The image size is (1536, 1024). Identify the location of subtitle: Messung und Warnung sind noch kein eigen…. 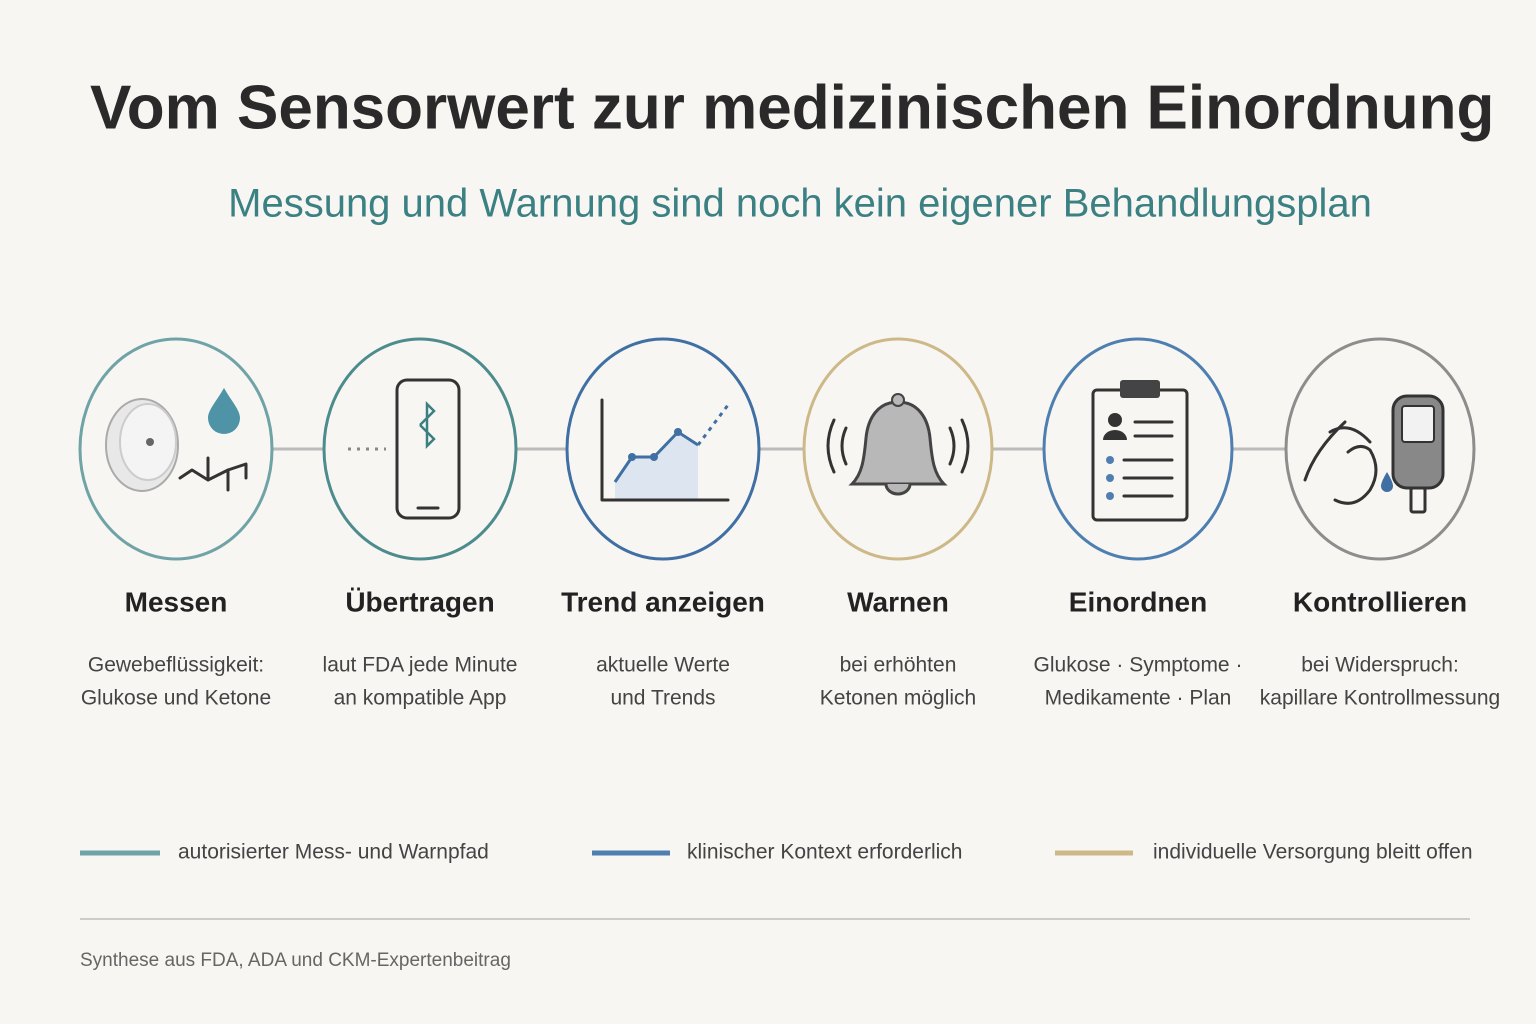
(800, 204).